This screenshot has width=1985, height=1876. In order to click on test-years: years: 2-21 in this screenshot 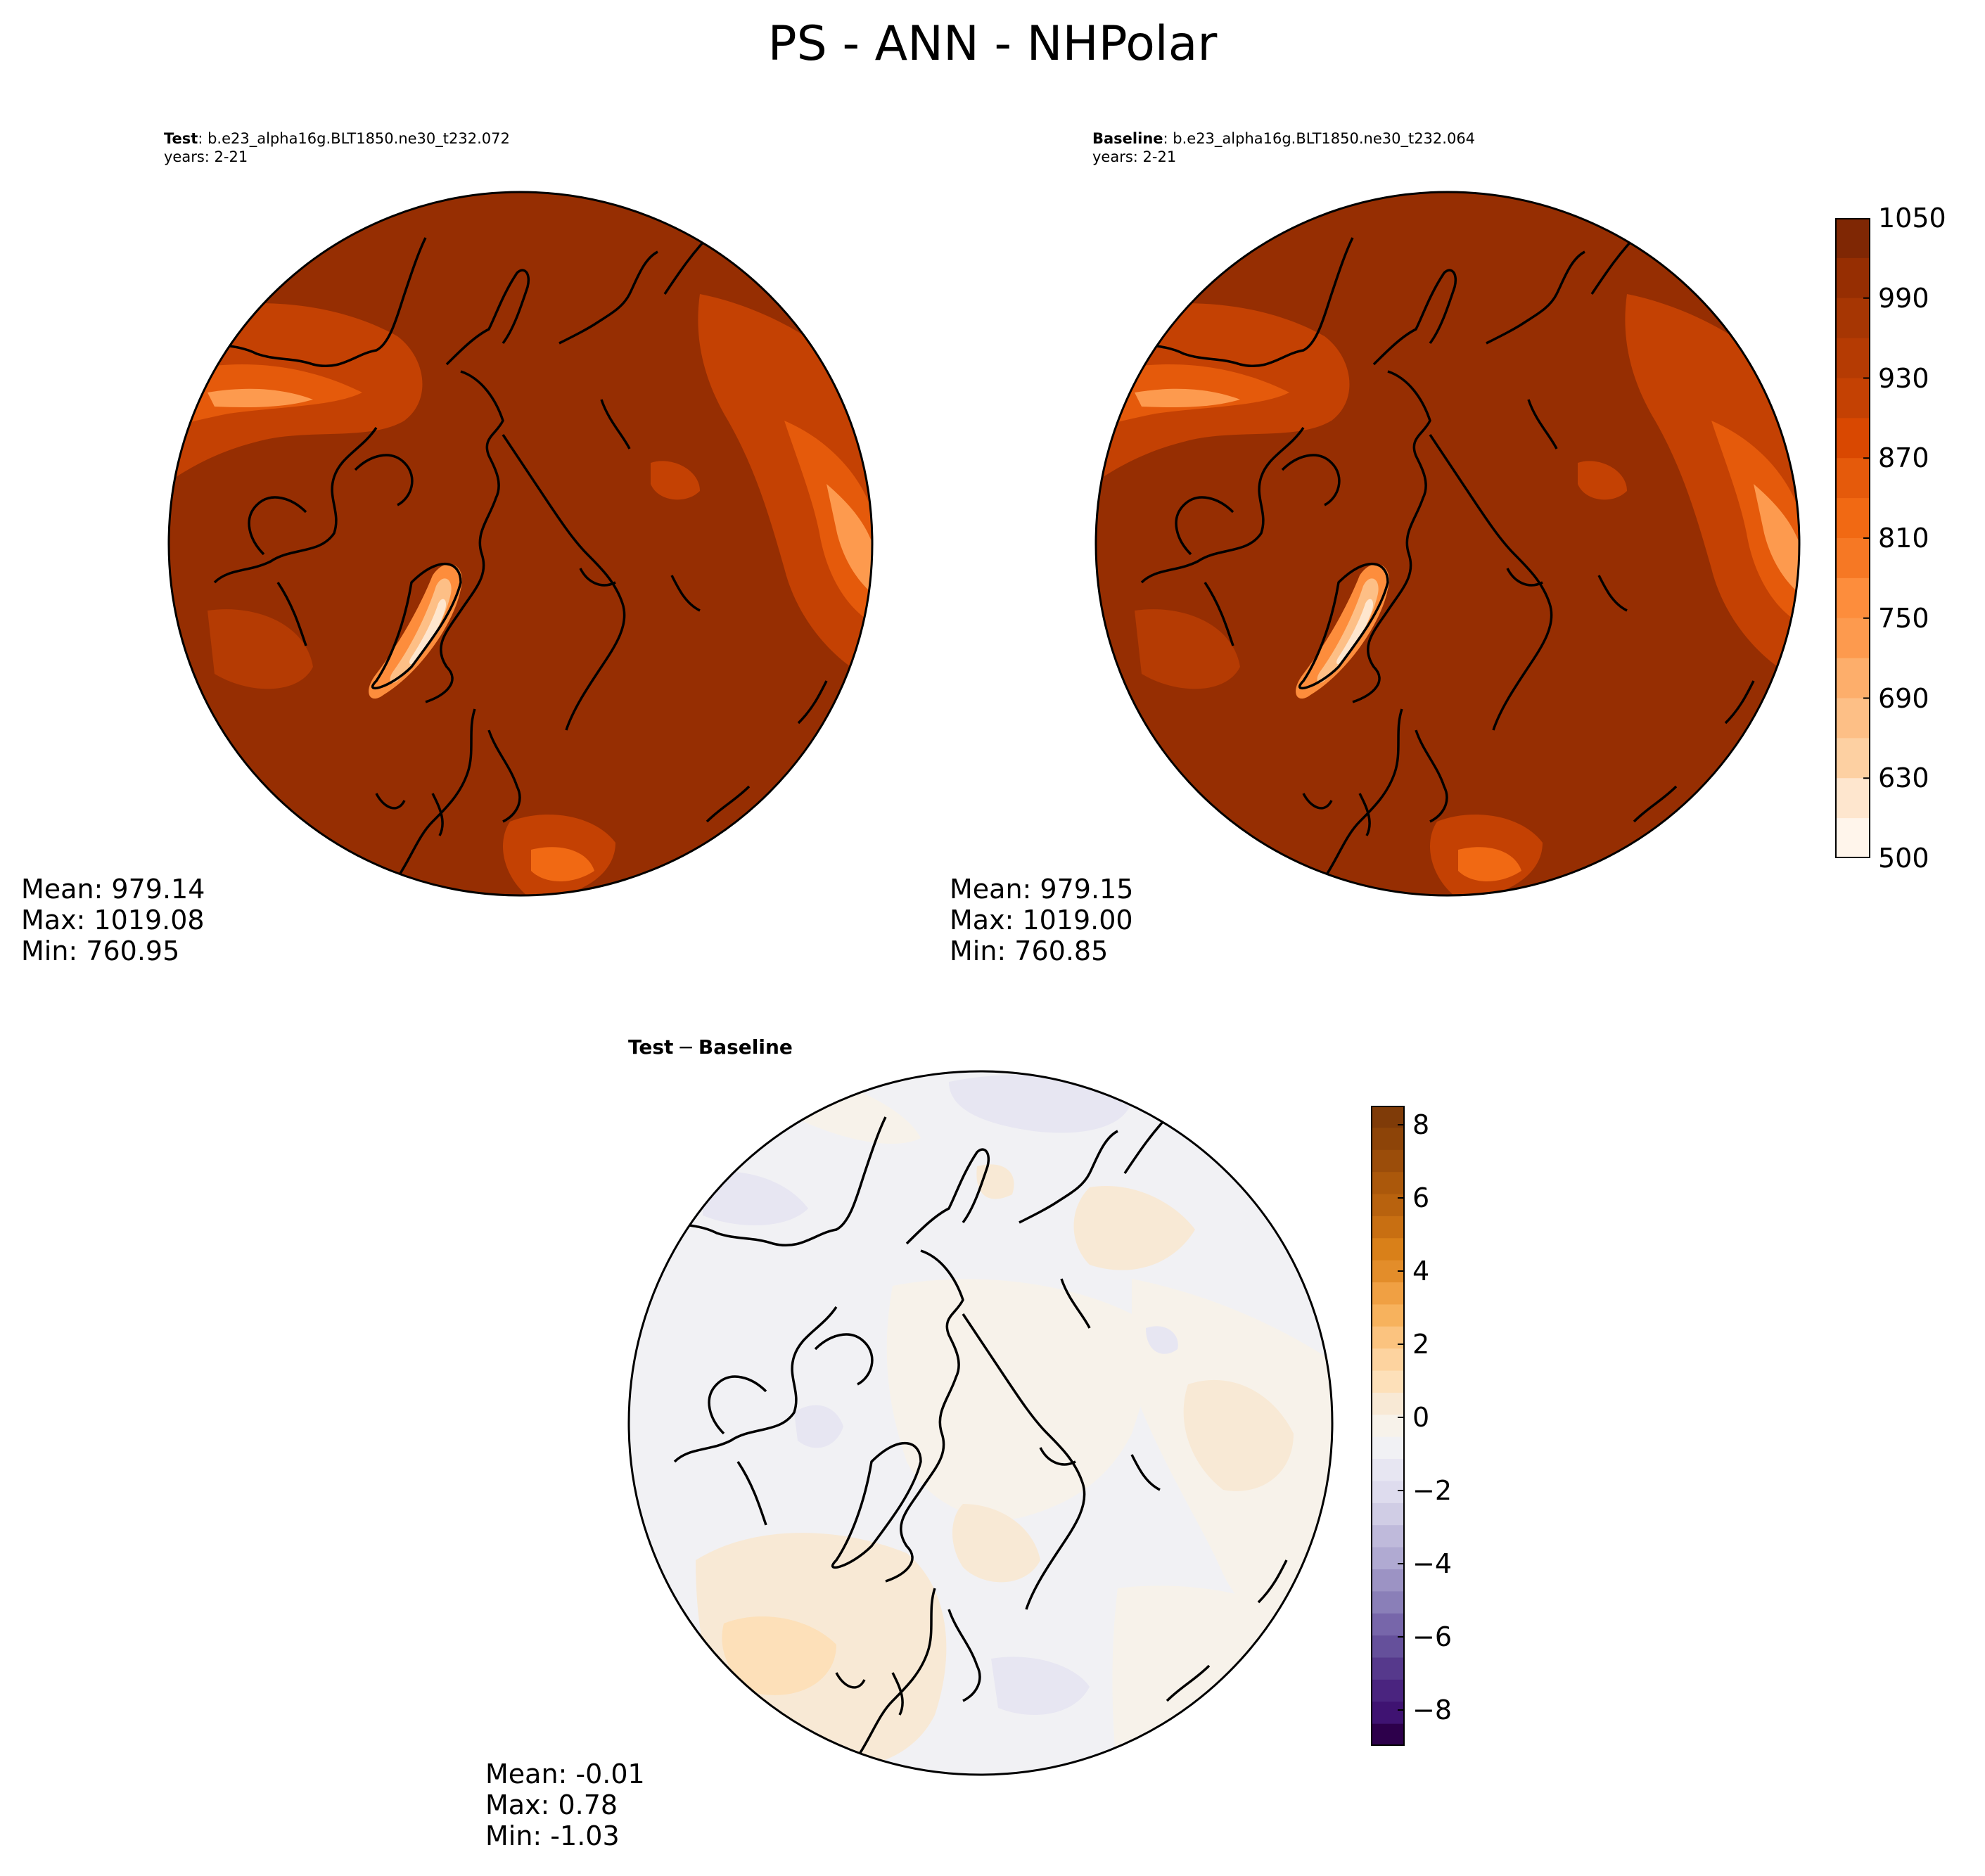, I will do `click(206, 156)`.